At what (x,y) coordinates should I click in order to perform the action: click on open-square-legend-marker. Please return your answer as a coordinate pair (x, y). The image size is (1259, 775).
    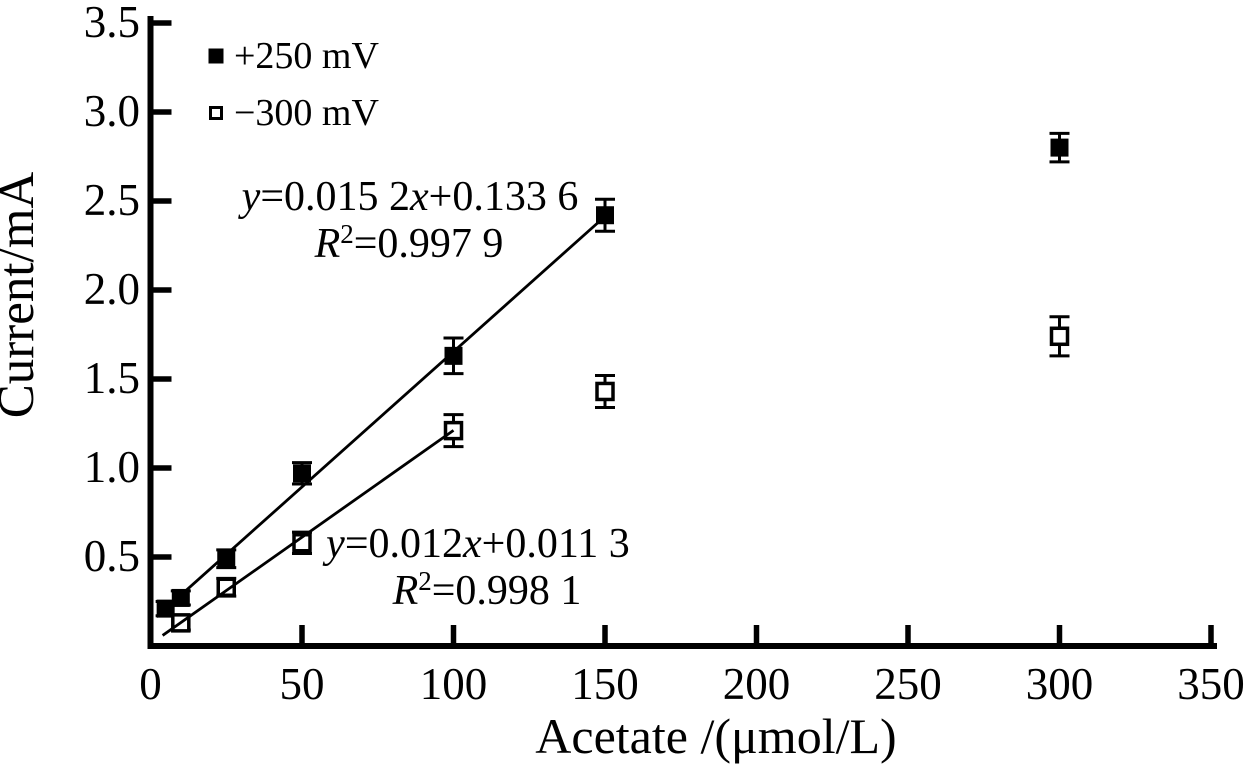
    Looking at the image, I should click on (216, 113).